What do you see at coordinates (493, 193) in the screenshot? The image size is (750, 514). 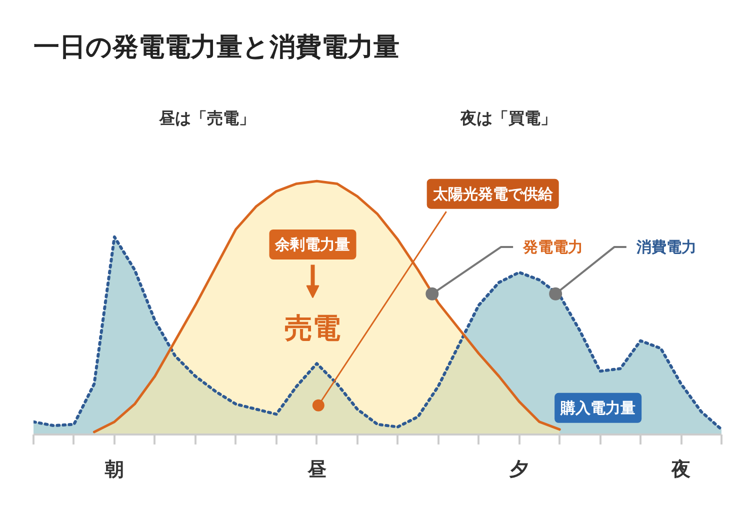 I see `annotation: 太陽光発電で供給` at bounding box center [493, 193].